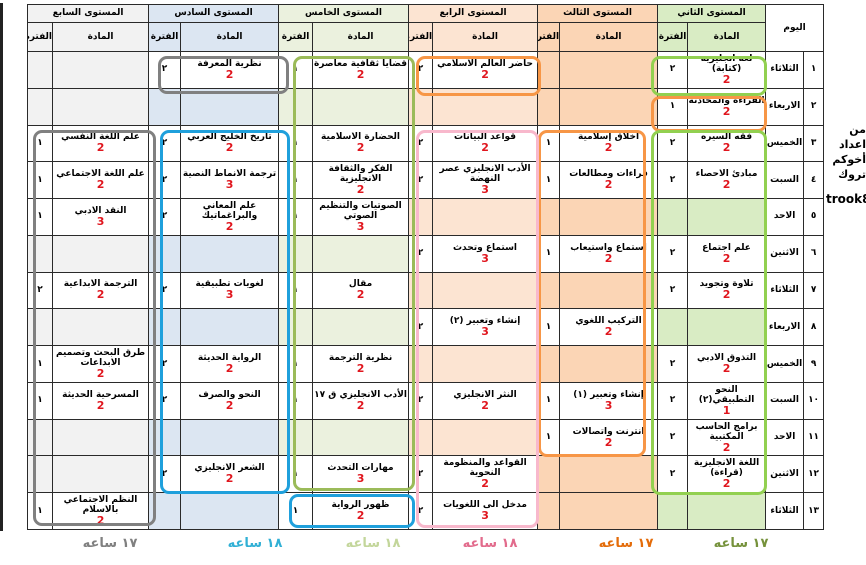 This screenshot has width=866, height=565. Describe the element at coordinates (814, 400) in the screenshot. I see `row-number: ١٠` at that location.